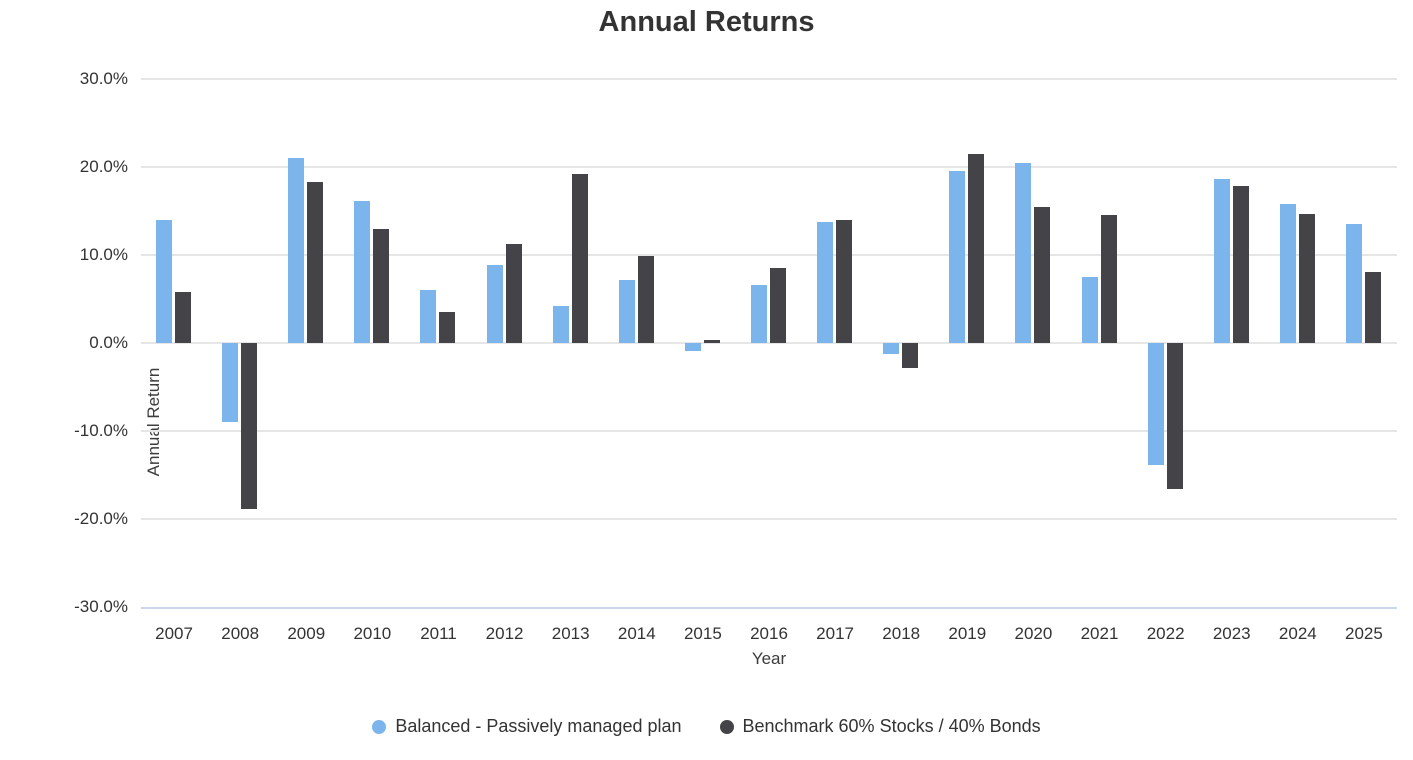  Describe the element at coordinates (560, 324) in the screenshot. I see `bar-series1-2013` at that location.